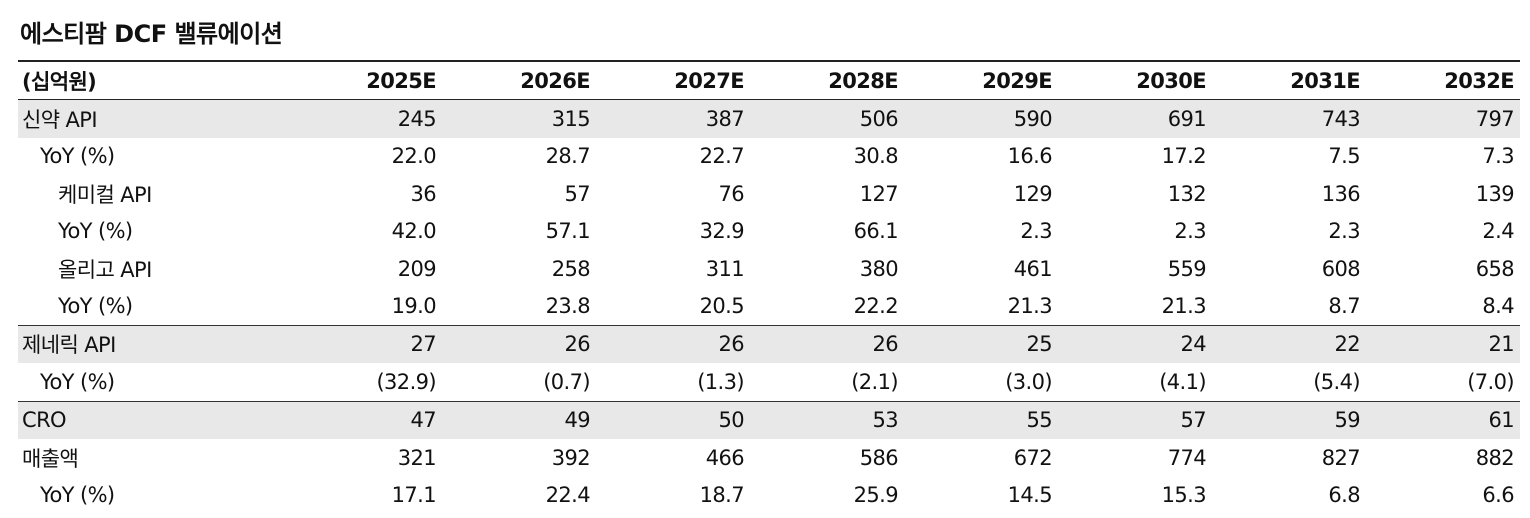 The height and width of the screenshot is (518, 1530). I want to click on table-cell: 36, so click(423, 193).